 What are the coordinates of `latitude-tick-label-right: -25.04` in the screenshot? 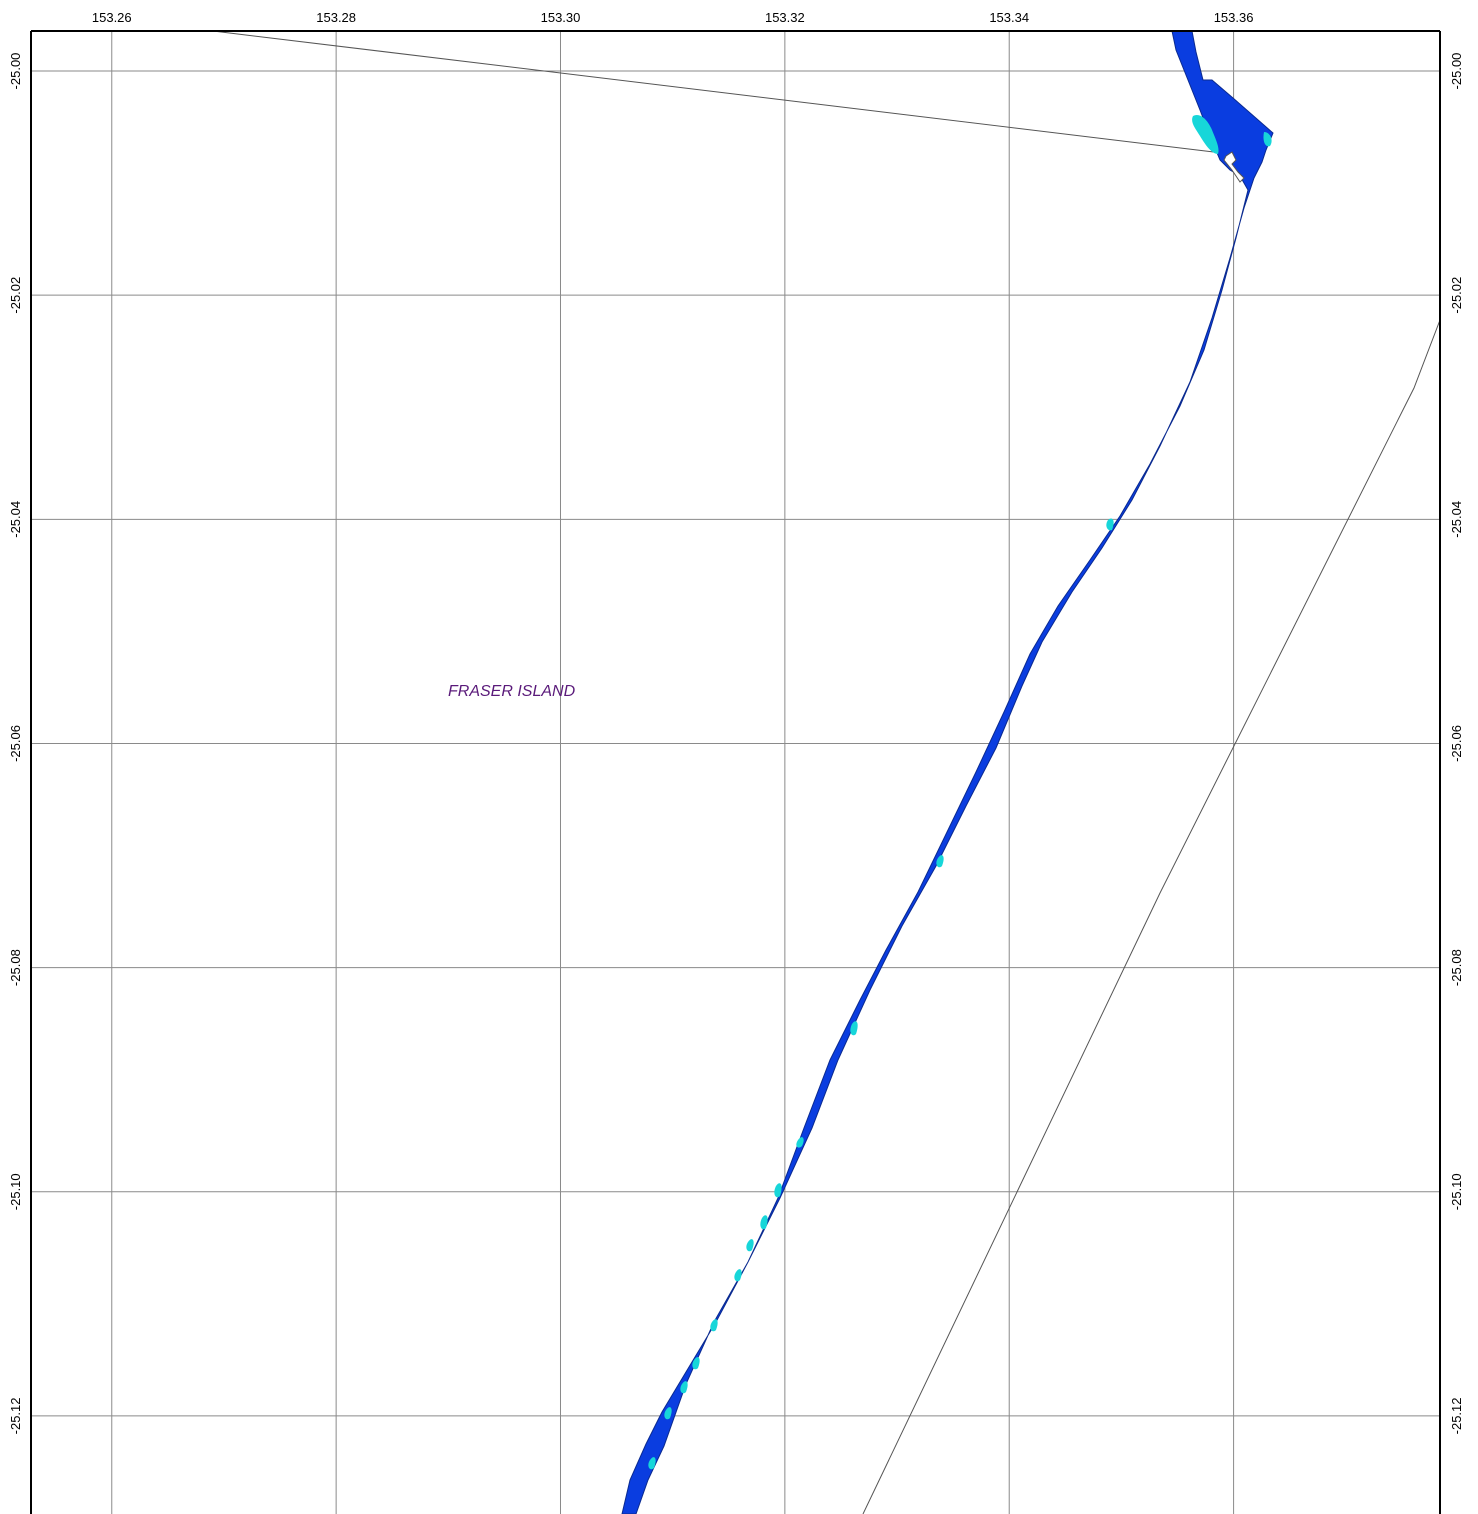 It's located at (1456, 519).